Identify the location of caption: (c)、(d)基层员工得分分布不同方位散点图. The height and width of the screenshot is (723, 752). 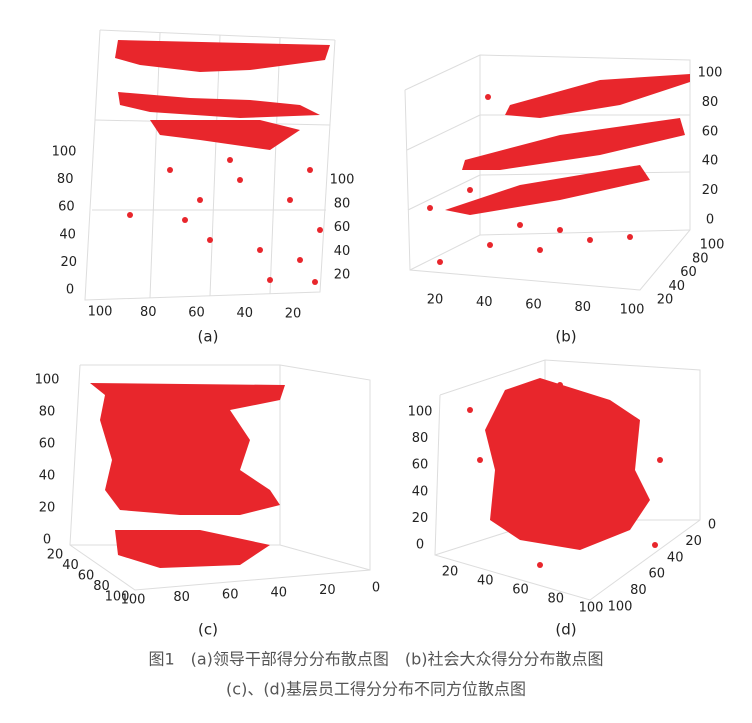
(376, 689).